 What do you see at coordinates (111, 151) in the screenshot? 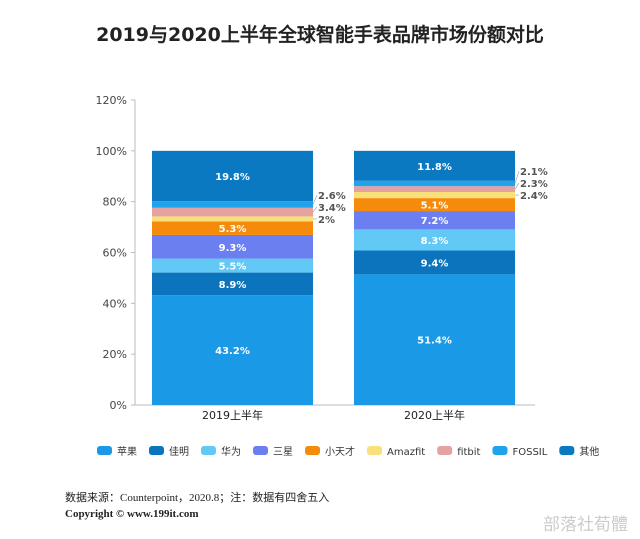
I see `y-tick-label: 100%` at bounding box center [111, 151].